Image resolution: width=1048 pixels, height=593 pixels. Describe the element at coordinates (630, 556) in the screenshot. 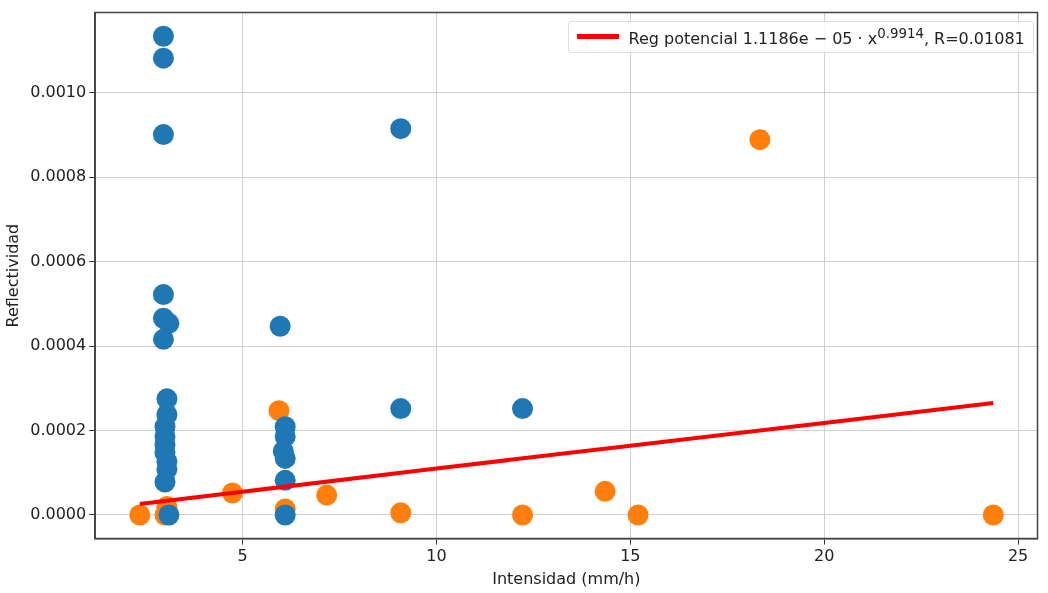

I see `x-tick-label: 15` at that location.